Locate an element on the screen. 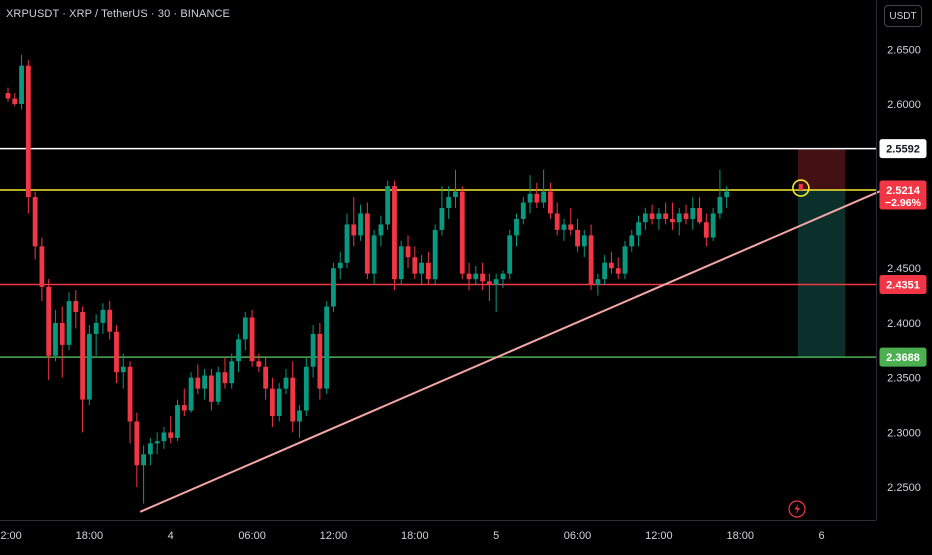 This screenshot has width=932, height=555. x-tick-label: 6 is located at coordinates (822, 536).